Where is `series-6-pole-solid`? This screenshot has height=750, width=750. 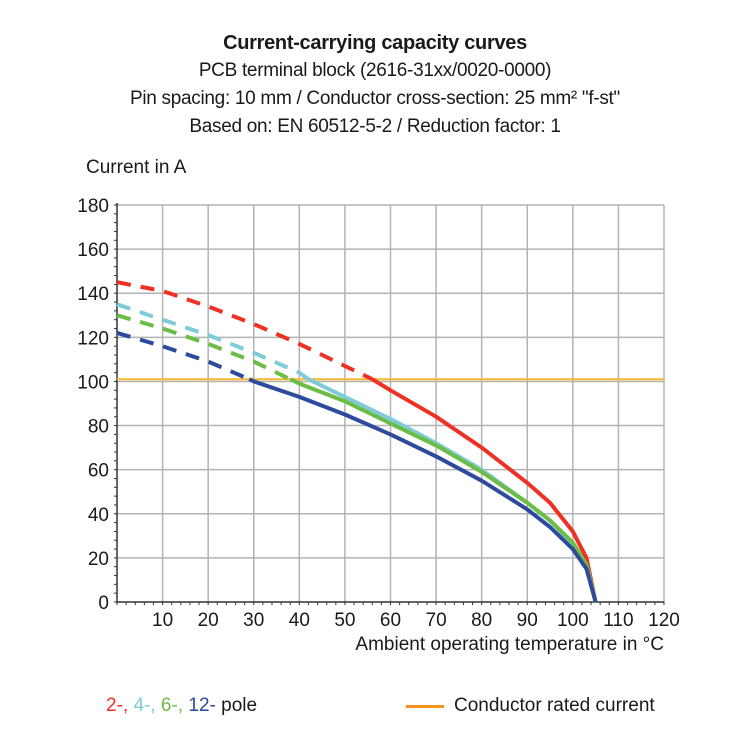 series-6-pole-solid is located at coordinates (443, 490).